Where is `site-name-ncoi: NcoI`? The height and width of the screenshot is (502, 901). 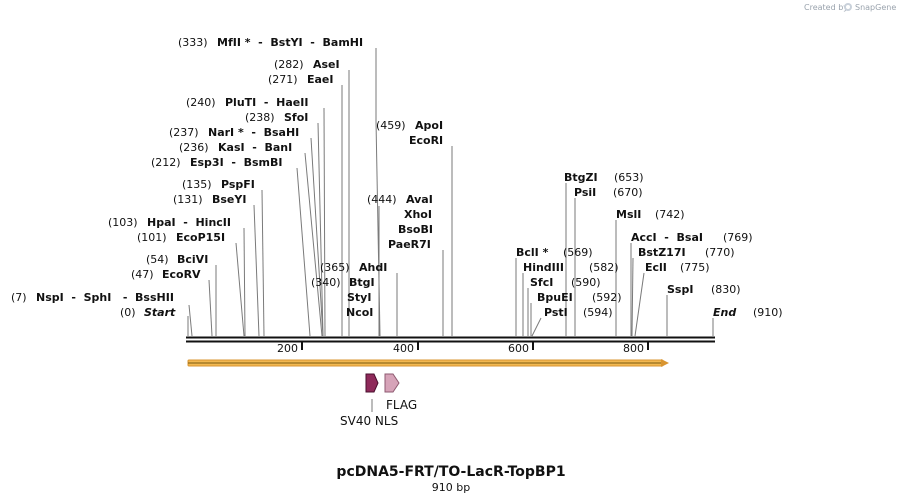
site-name-ncoi: NcoI is located at coordinates (359, 312).